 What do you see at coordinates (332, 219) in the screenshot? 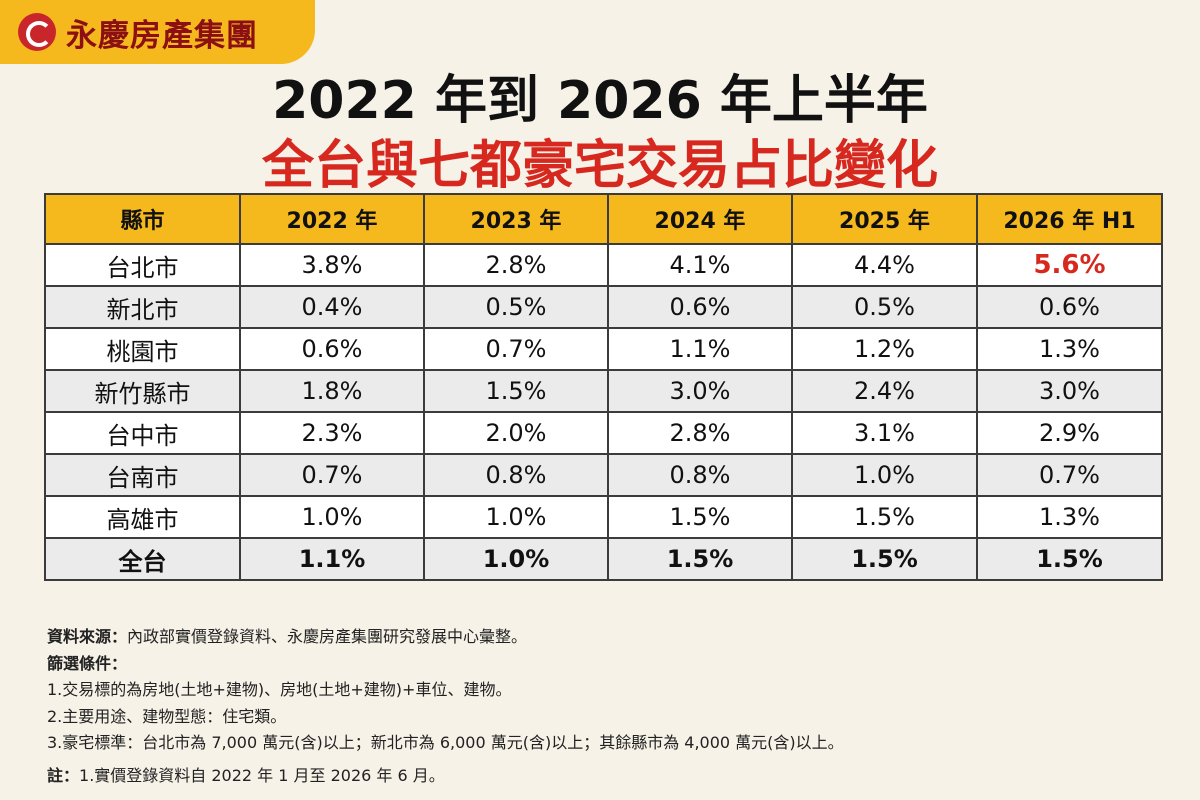
I see `col-header-2022: 2022 年` at bounding box center [332, 219].